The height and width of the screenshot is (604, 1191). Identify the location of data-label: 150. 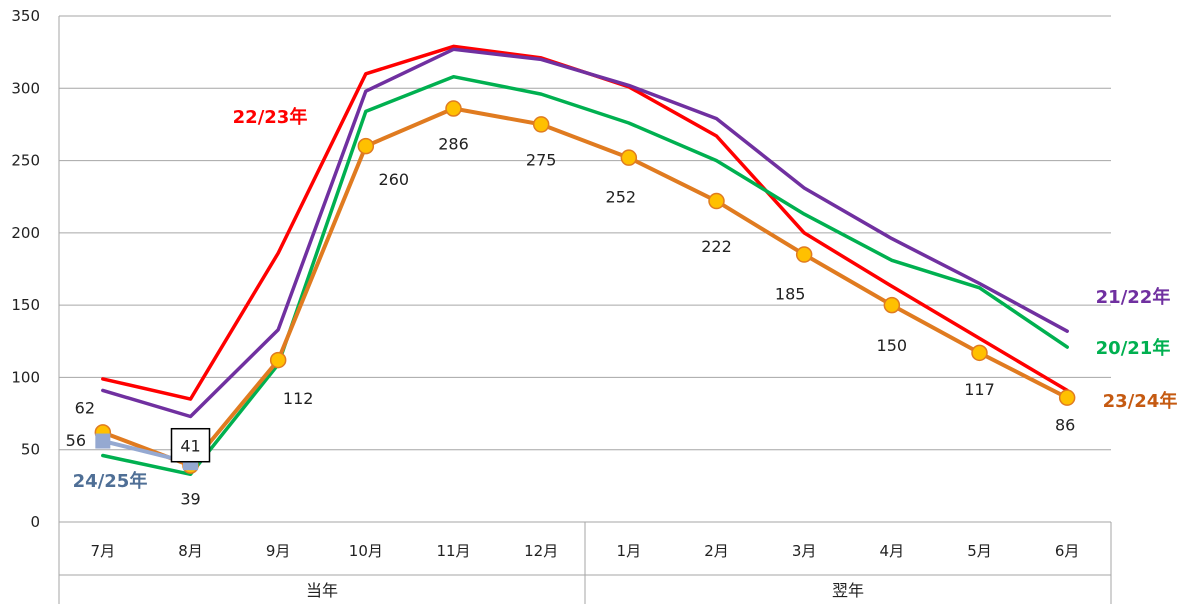
(892, 345).